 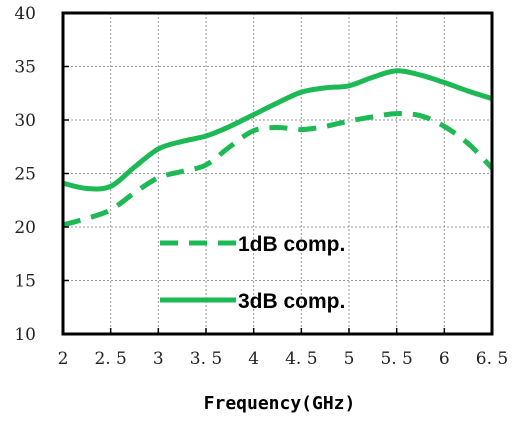 I want to click on x-tick-label: 6, so click(x=444, y=359).